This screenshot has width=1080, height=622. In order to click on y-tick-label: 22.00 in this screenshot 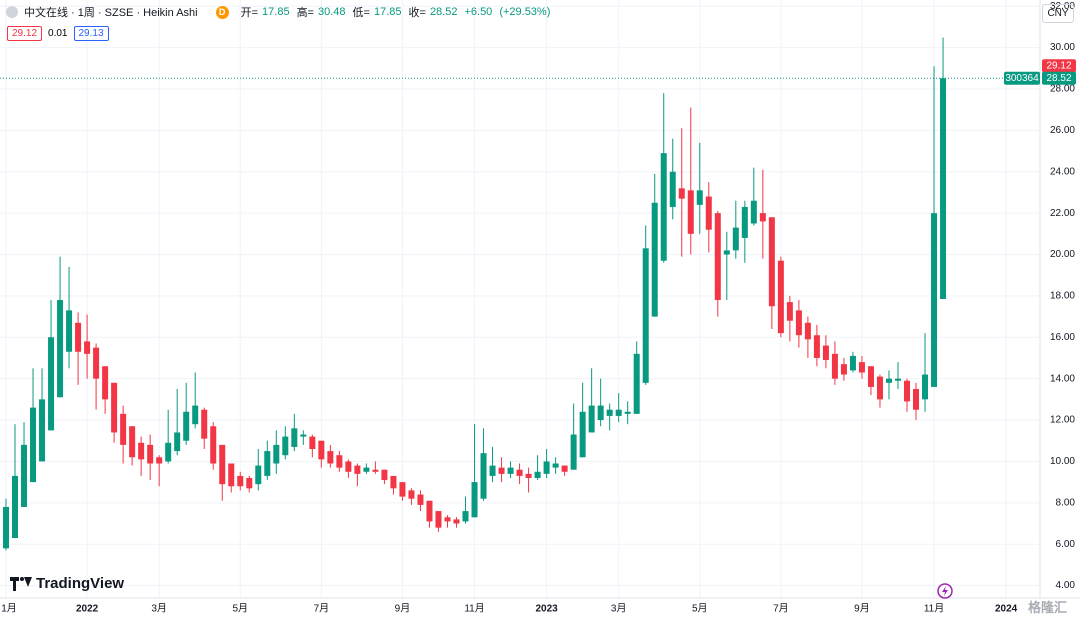, I will do `click(1062, 213)`.